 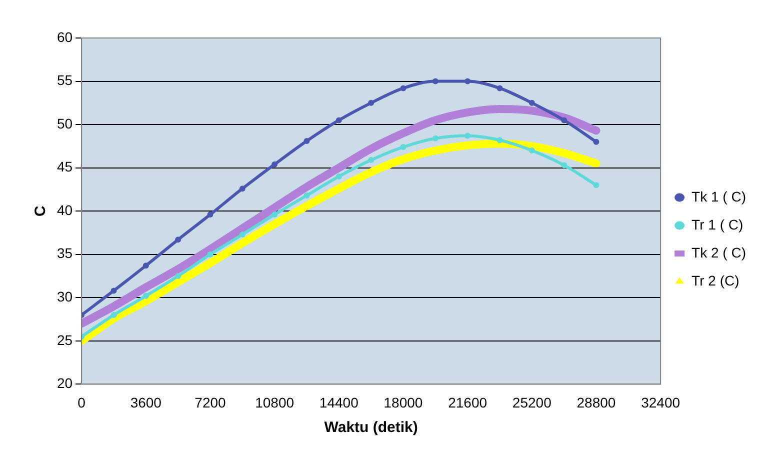 I want to click on x-tick-label: 3600, so click(x=146, y=402).